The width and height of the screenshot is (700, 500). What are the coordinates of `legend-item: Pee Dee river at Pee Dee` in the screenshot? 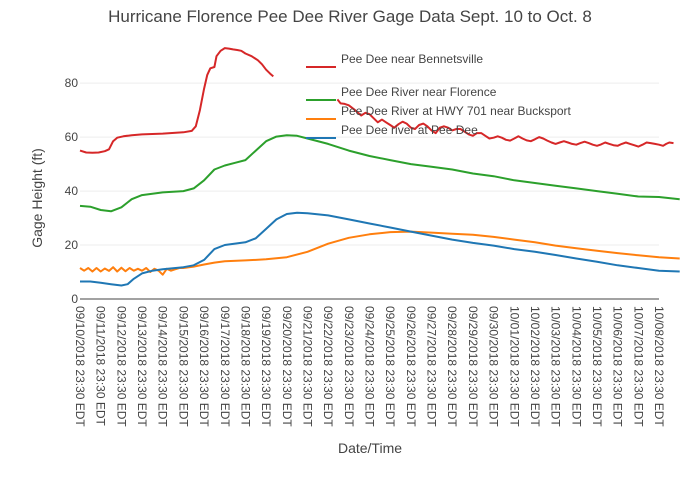 It's located at (392, 131).